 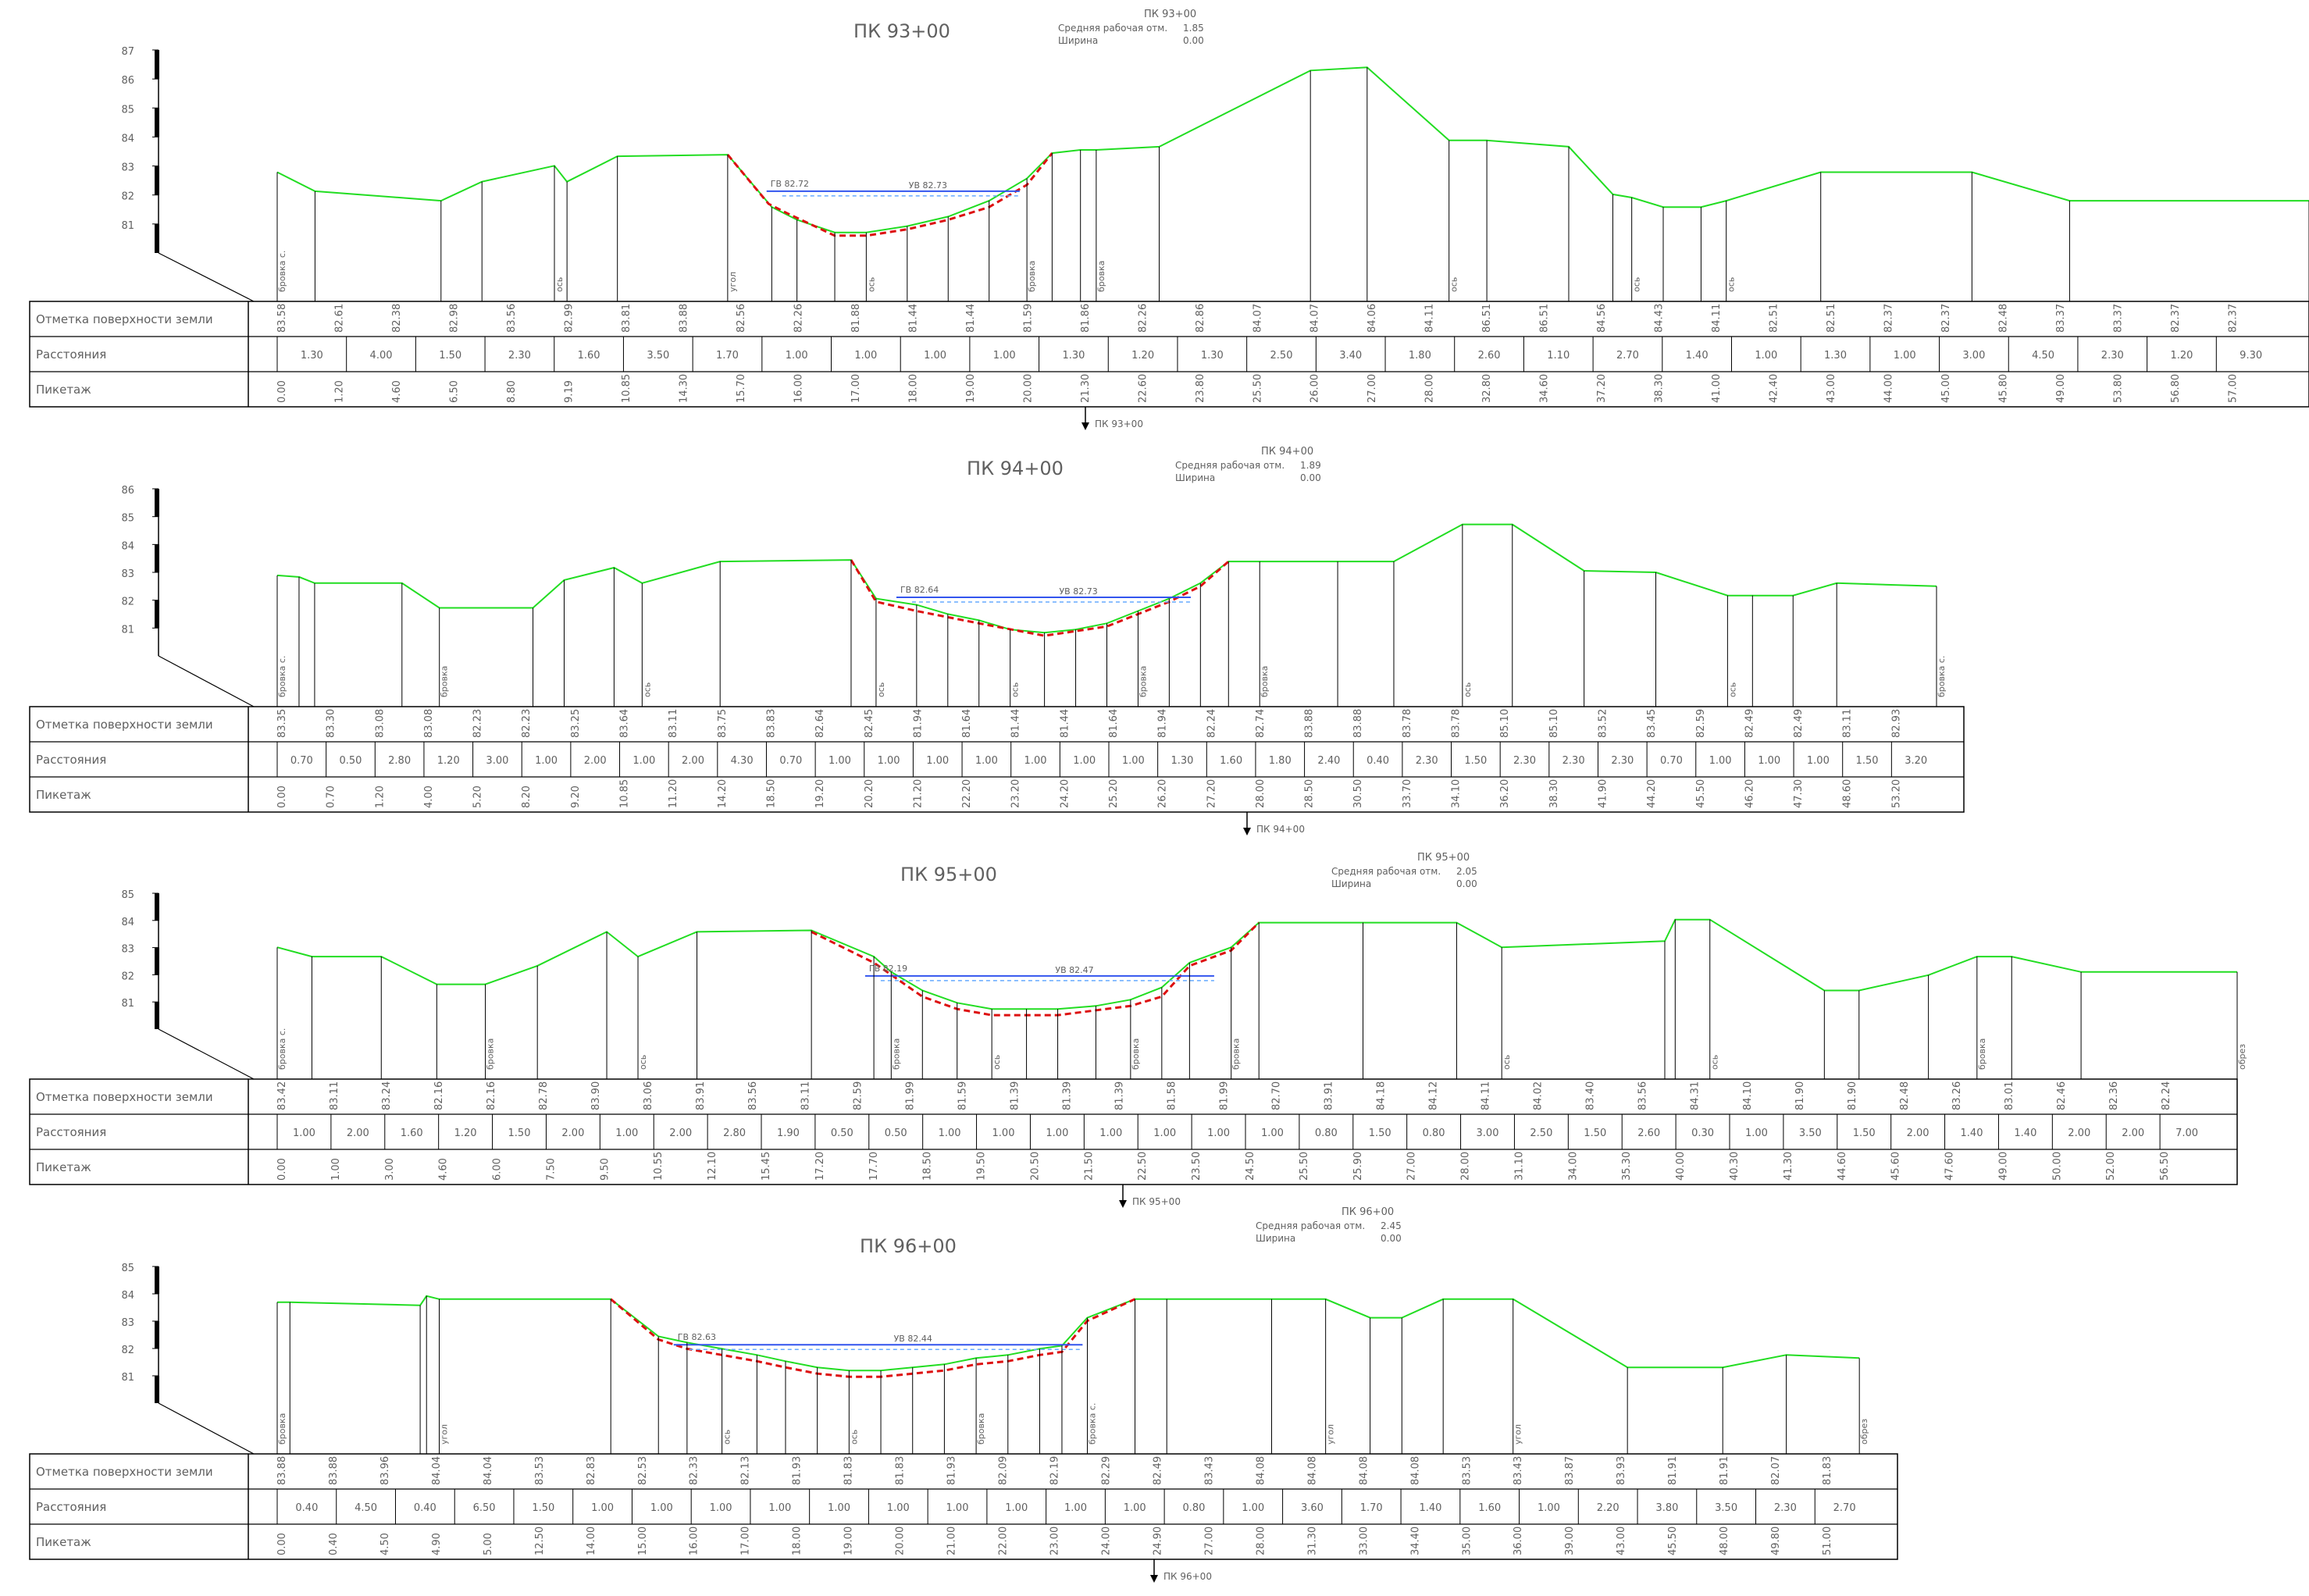 I want to click on elevation-value: 81.91, so click(x=1724, y=1470).